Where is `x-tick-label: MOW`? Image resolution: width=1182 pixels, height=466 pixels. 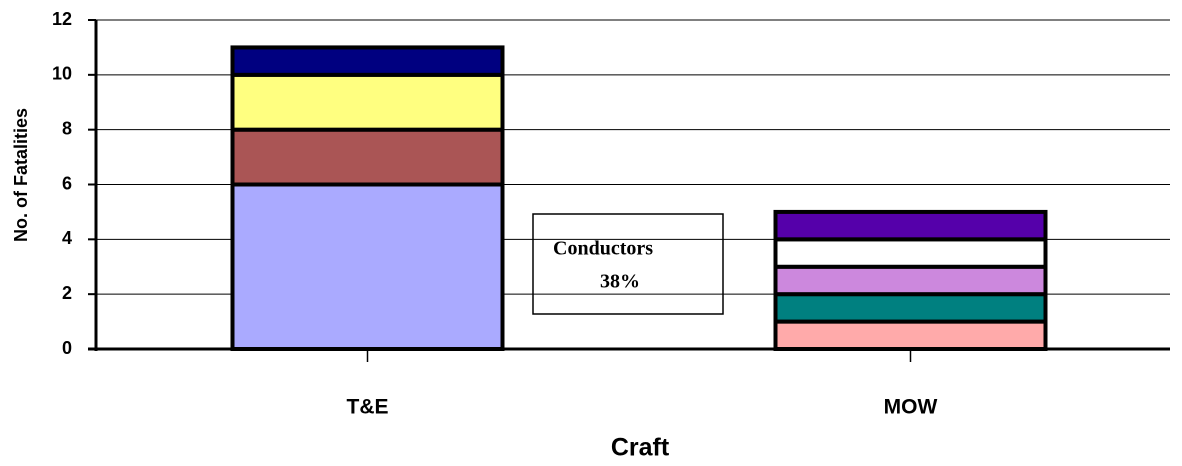 x-tick-label: MOW is located at coordinates (911, 407).